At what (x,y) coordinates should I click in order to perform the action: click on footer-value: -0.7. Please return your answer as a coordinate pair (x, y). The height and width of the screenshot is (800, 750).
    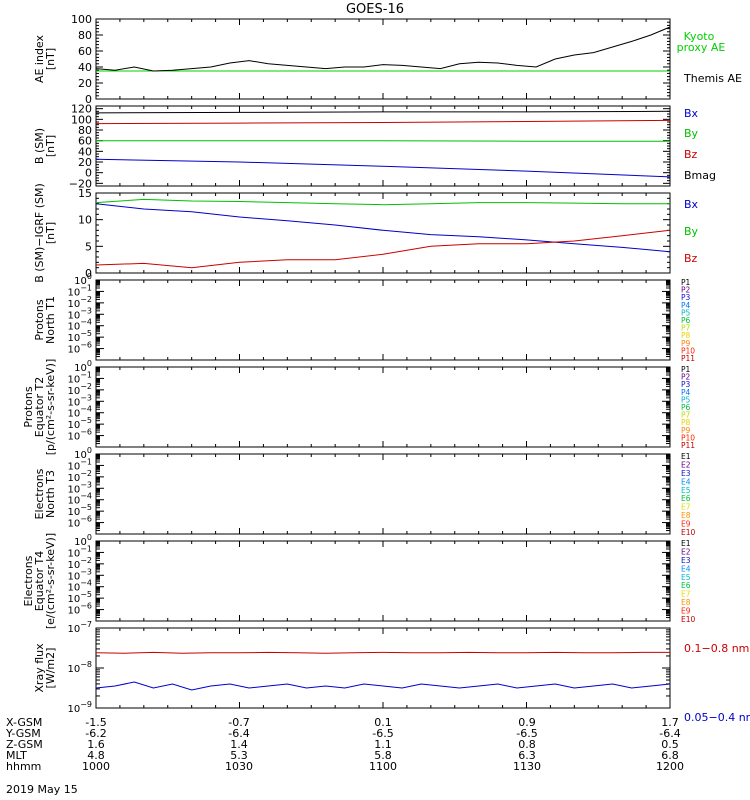
    Looking at the image, I should click on (238, 722).